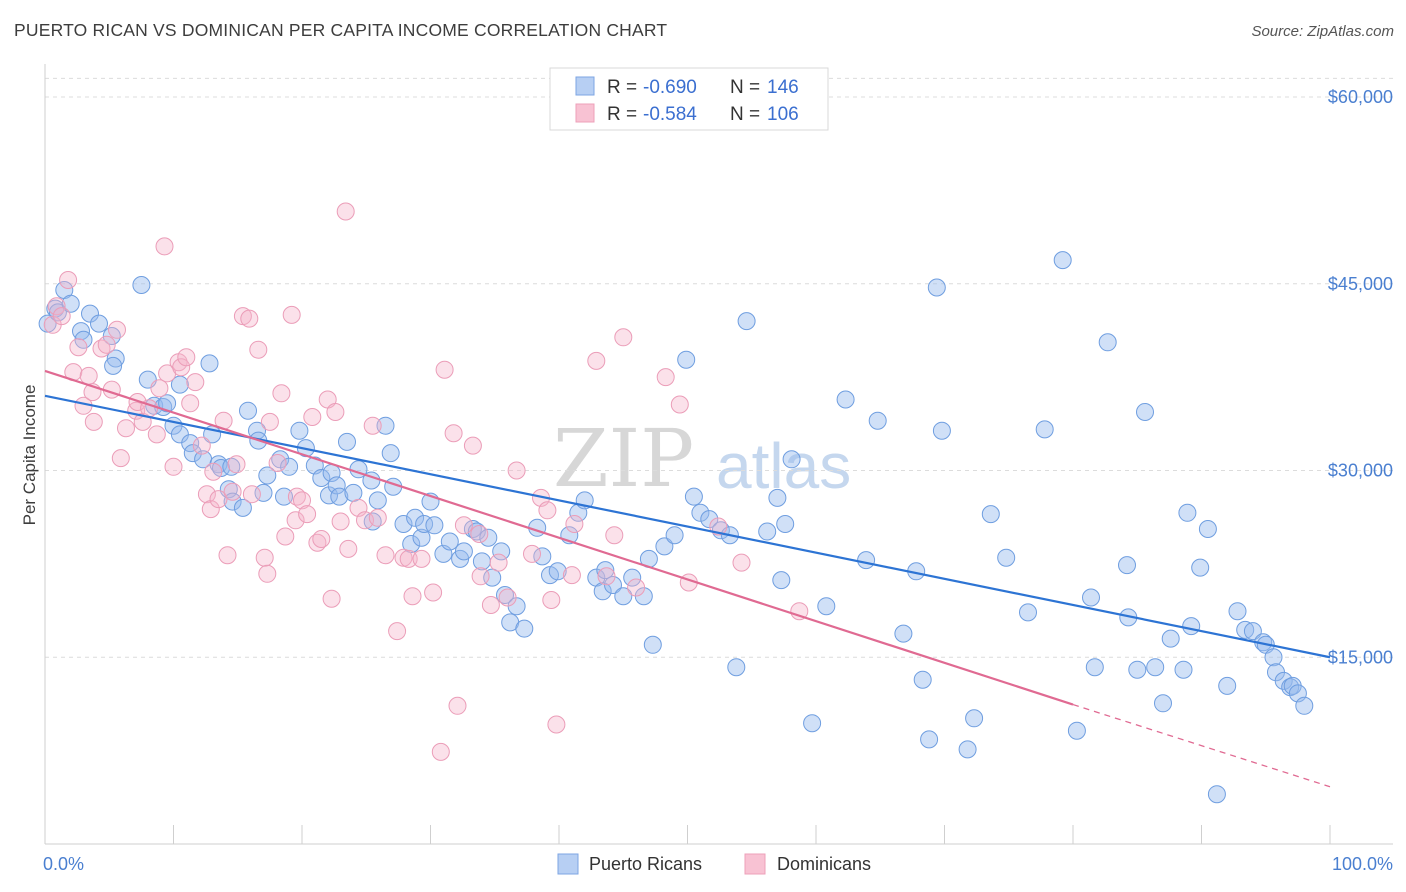 Image resolution: width=1406 pixels, height=892 pixels. What do you see at coordinates (645, 864) in the screenshot?
I see `bottom-legend-puerto-ricans: Puerto Ricans` at bounding box center [645, 864].